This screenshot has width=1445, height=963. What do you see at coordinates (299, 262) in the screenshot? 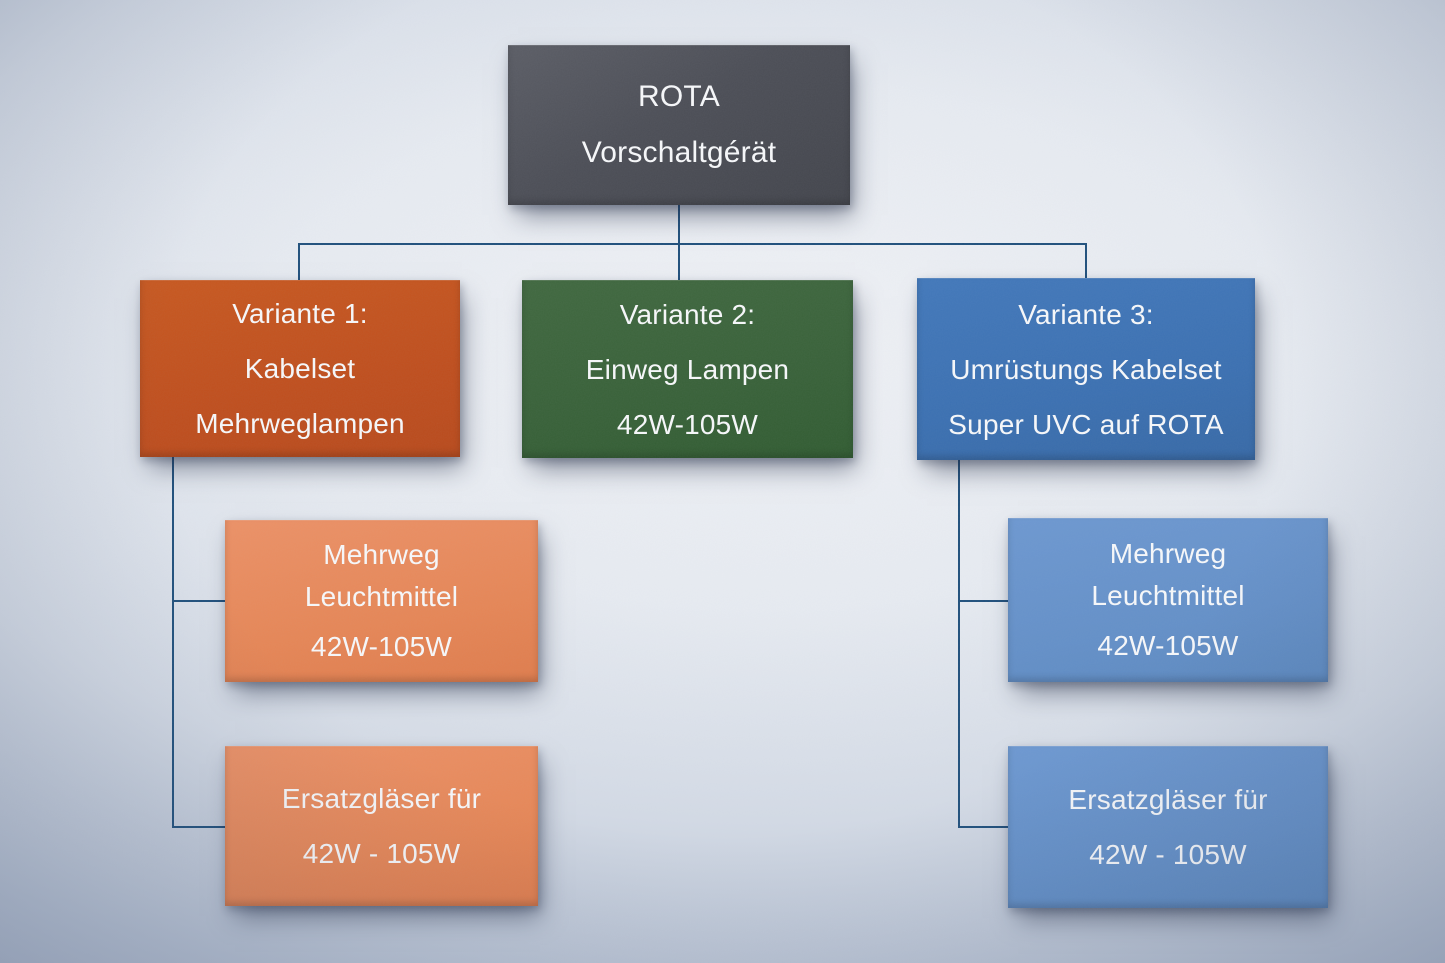
I see `connector-drop-variant1` at bounding box center [299, 262].